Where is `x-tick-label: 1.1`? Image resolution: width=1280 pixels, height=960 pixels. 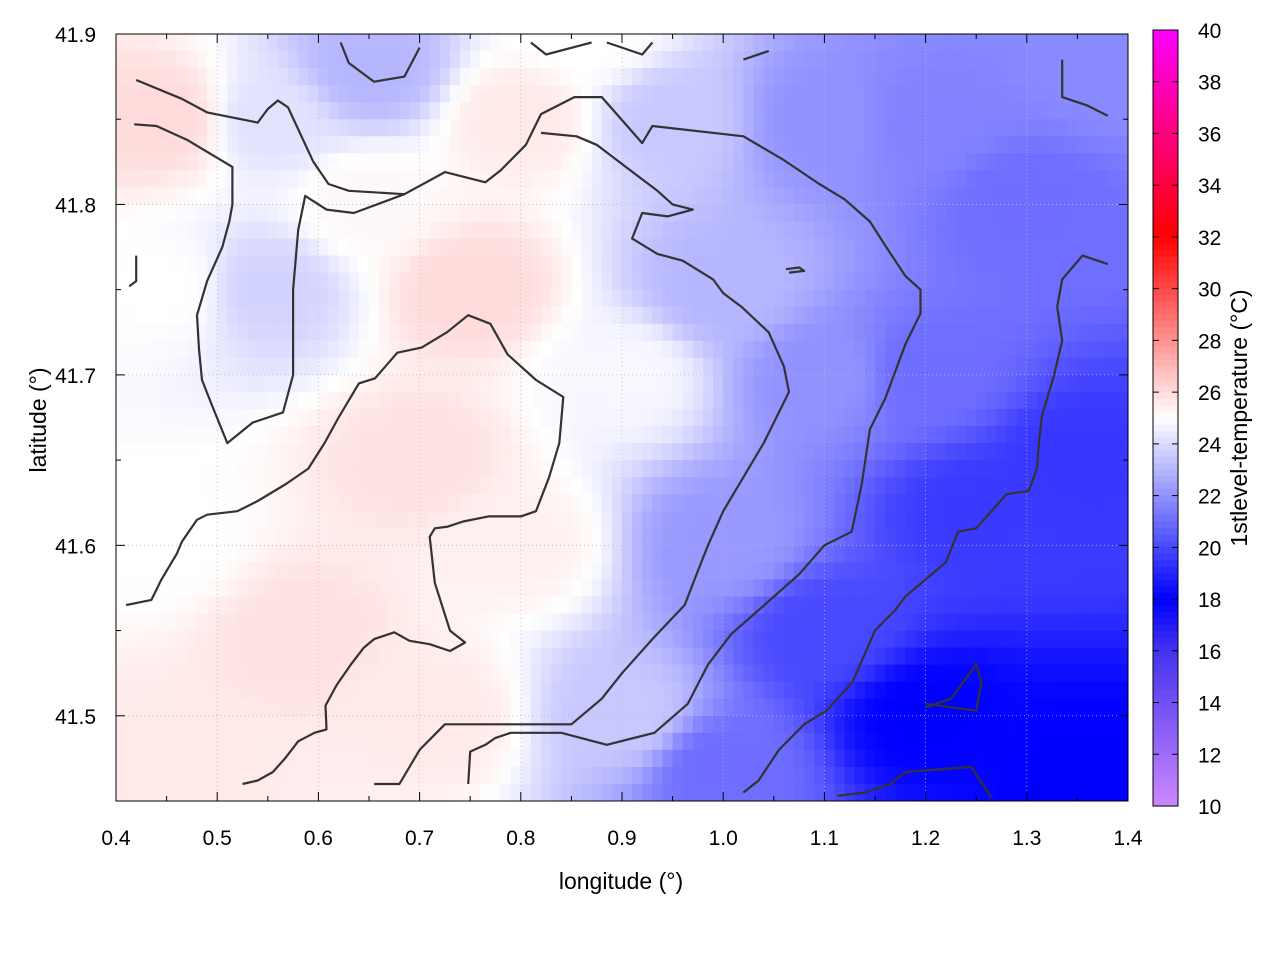 x-tick-label: 1.1 is located at coordinates (824, 838).